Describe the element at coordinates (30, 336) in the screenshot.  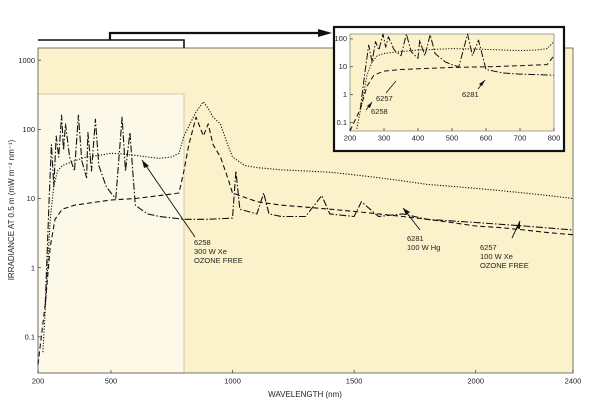
I see `y-tick-label: 0.1` at that location.